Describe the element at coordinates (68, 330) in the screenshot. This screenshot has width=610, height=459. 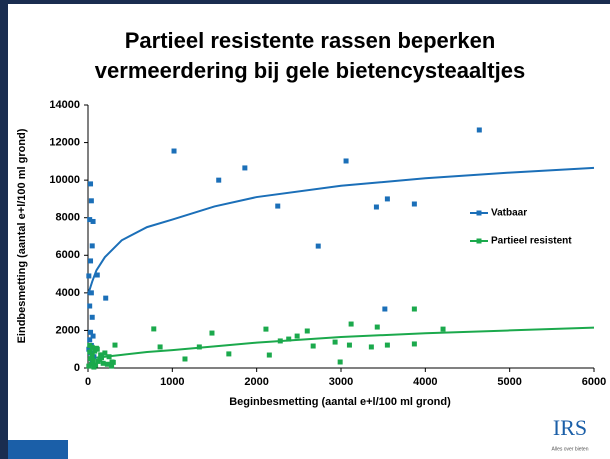
I see `y-tick-label: 2000` at that location.